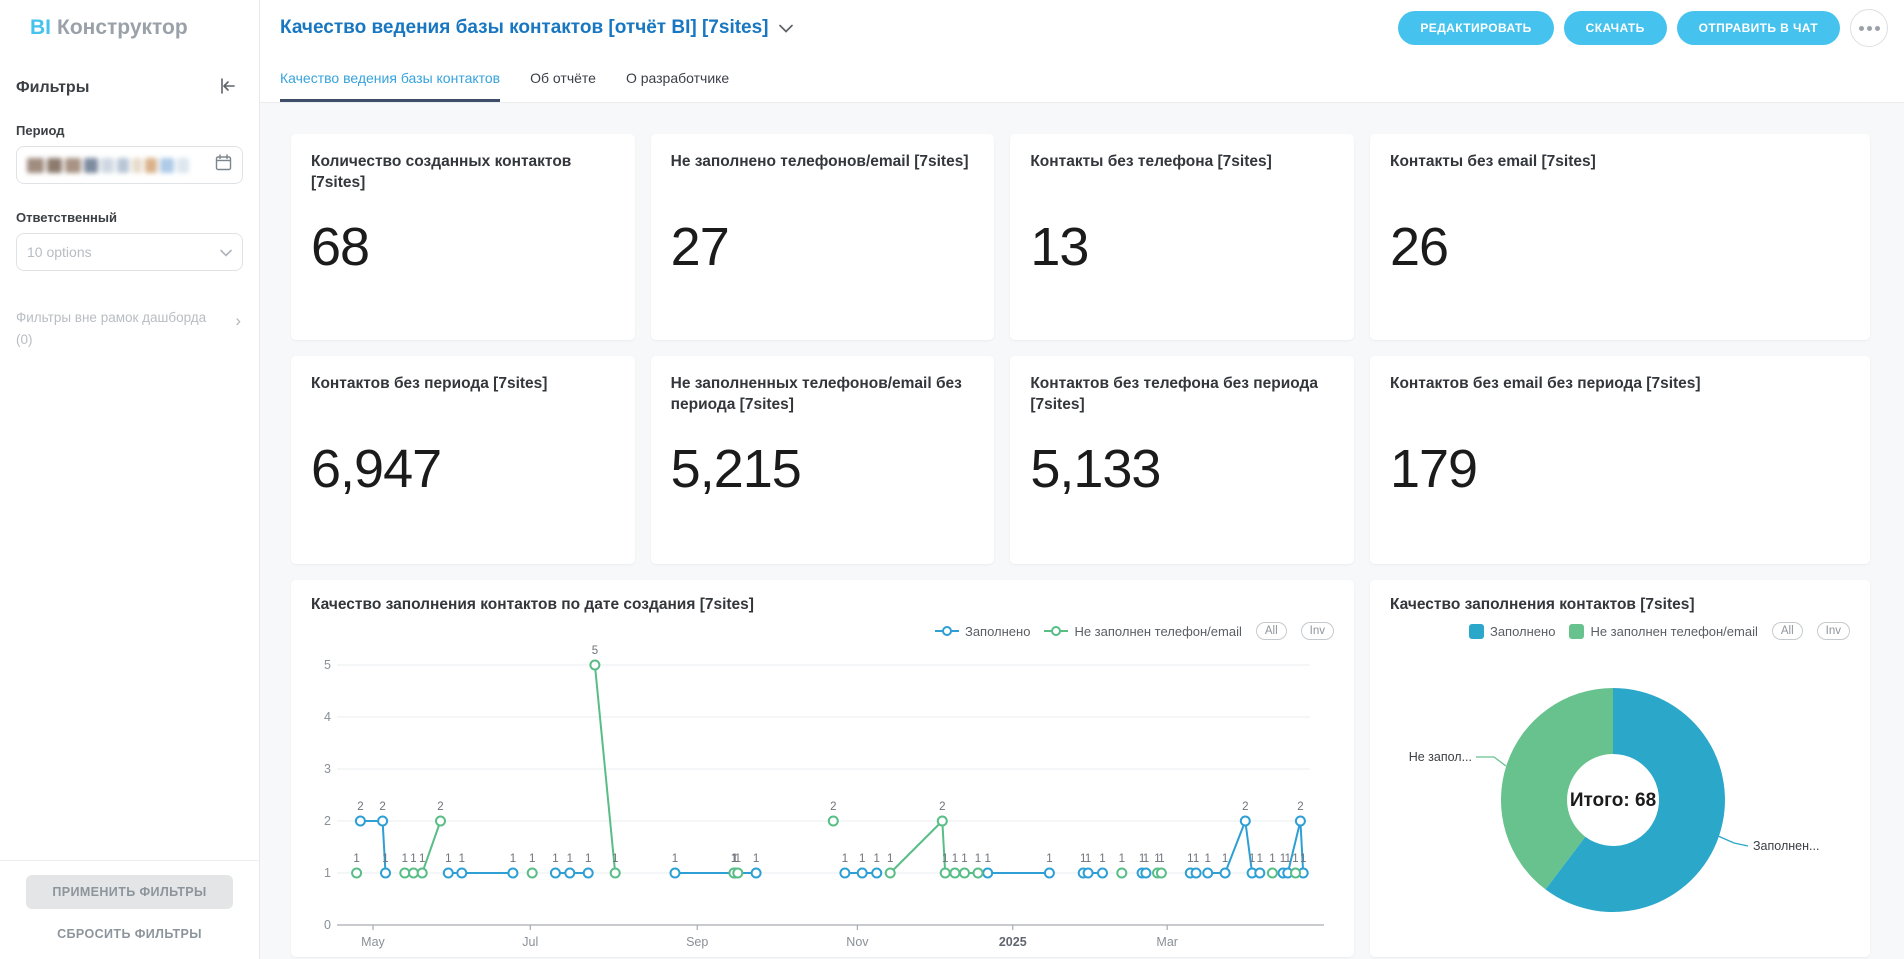  I want to click on kpi-title: Контакты без телефона [7sites], so click(1151, 161).